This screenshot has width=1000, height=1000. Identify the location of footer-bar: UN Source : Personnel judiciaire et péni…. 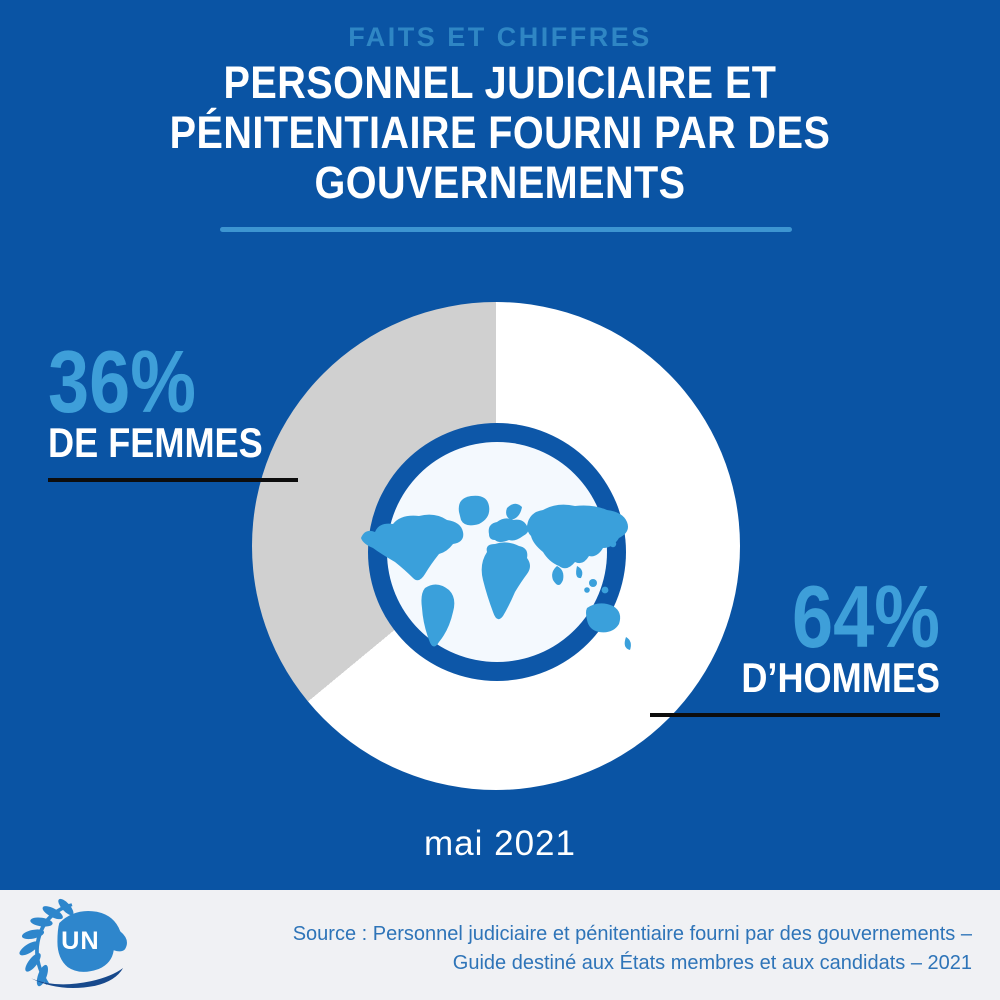
(500, 945).